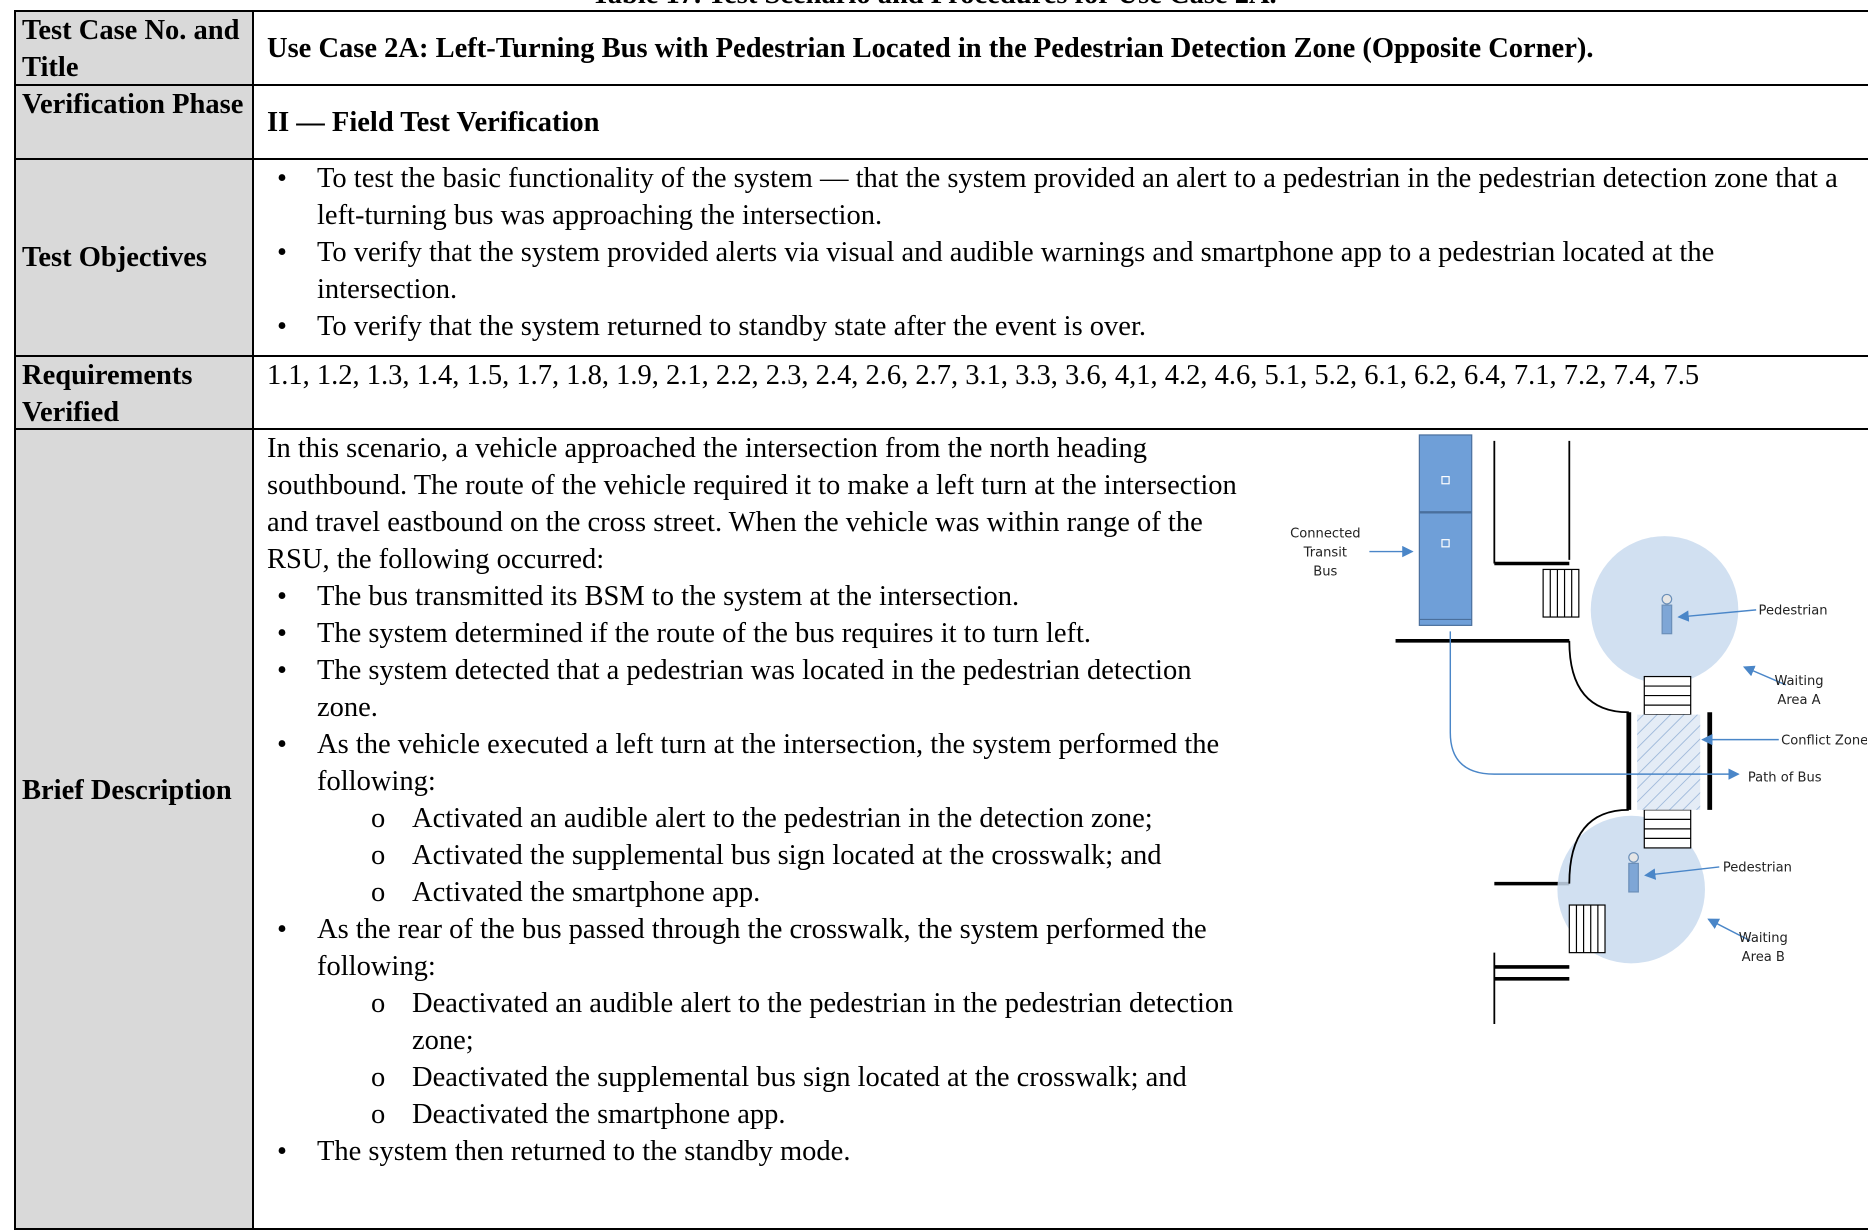  I want to click on diagram-label: Path of Bus, so click(1785, 777).